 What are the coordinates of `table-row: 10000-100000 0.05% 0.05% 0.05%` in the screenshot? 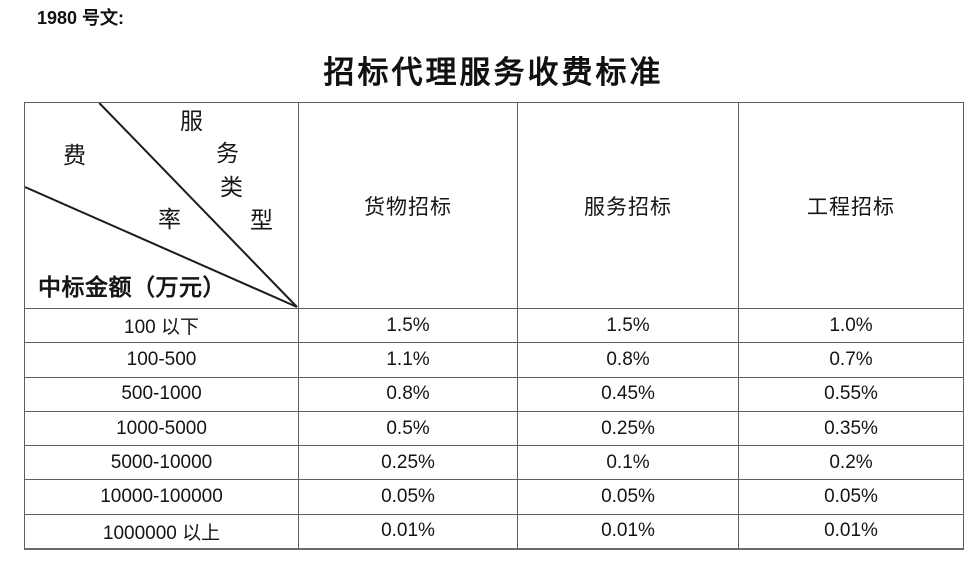 It's located at (494, 497).